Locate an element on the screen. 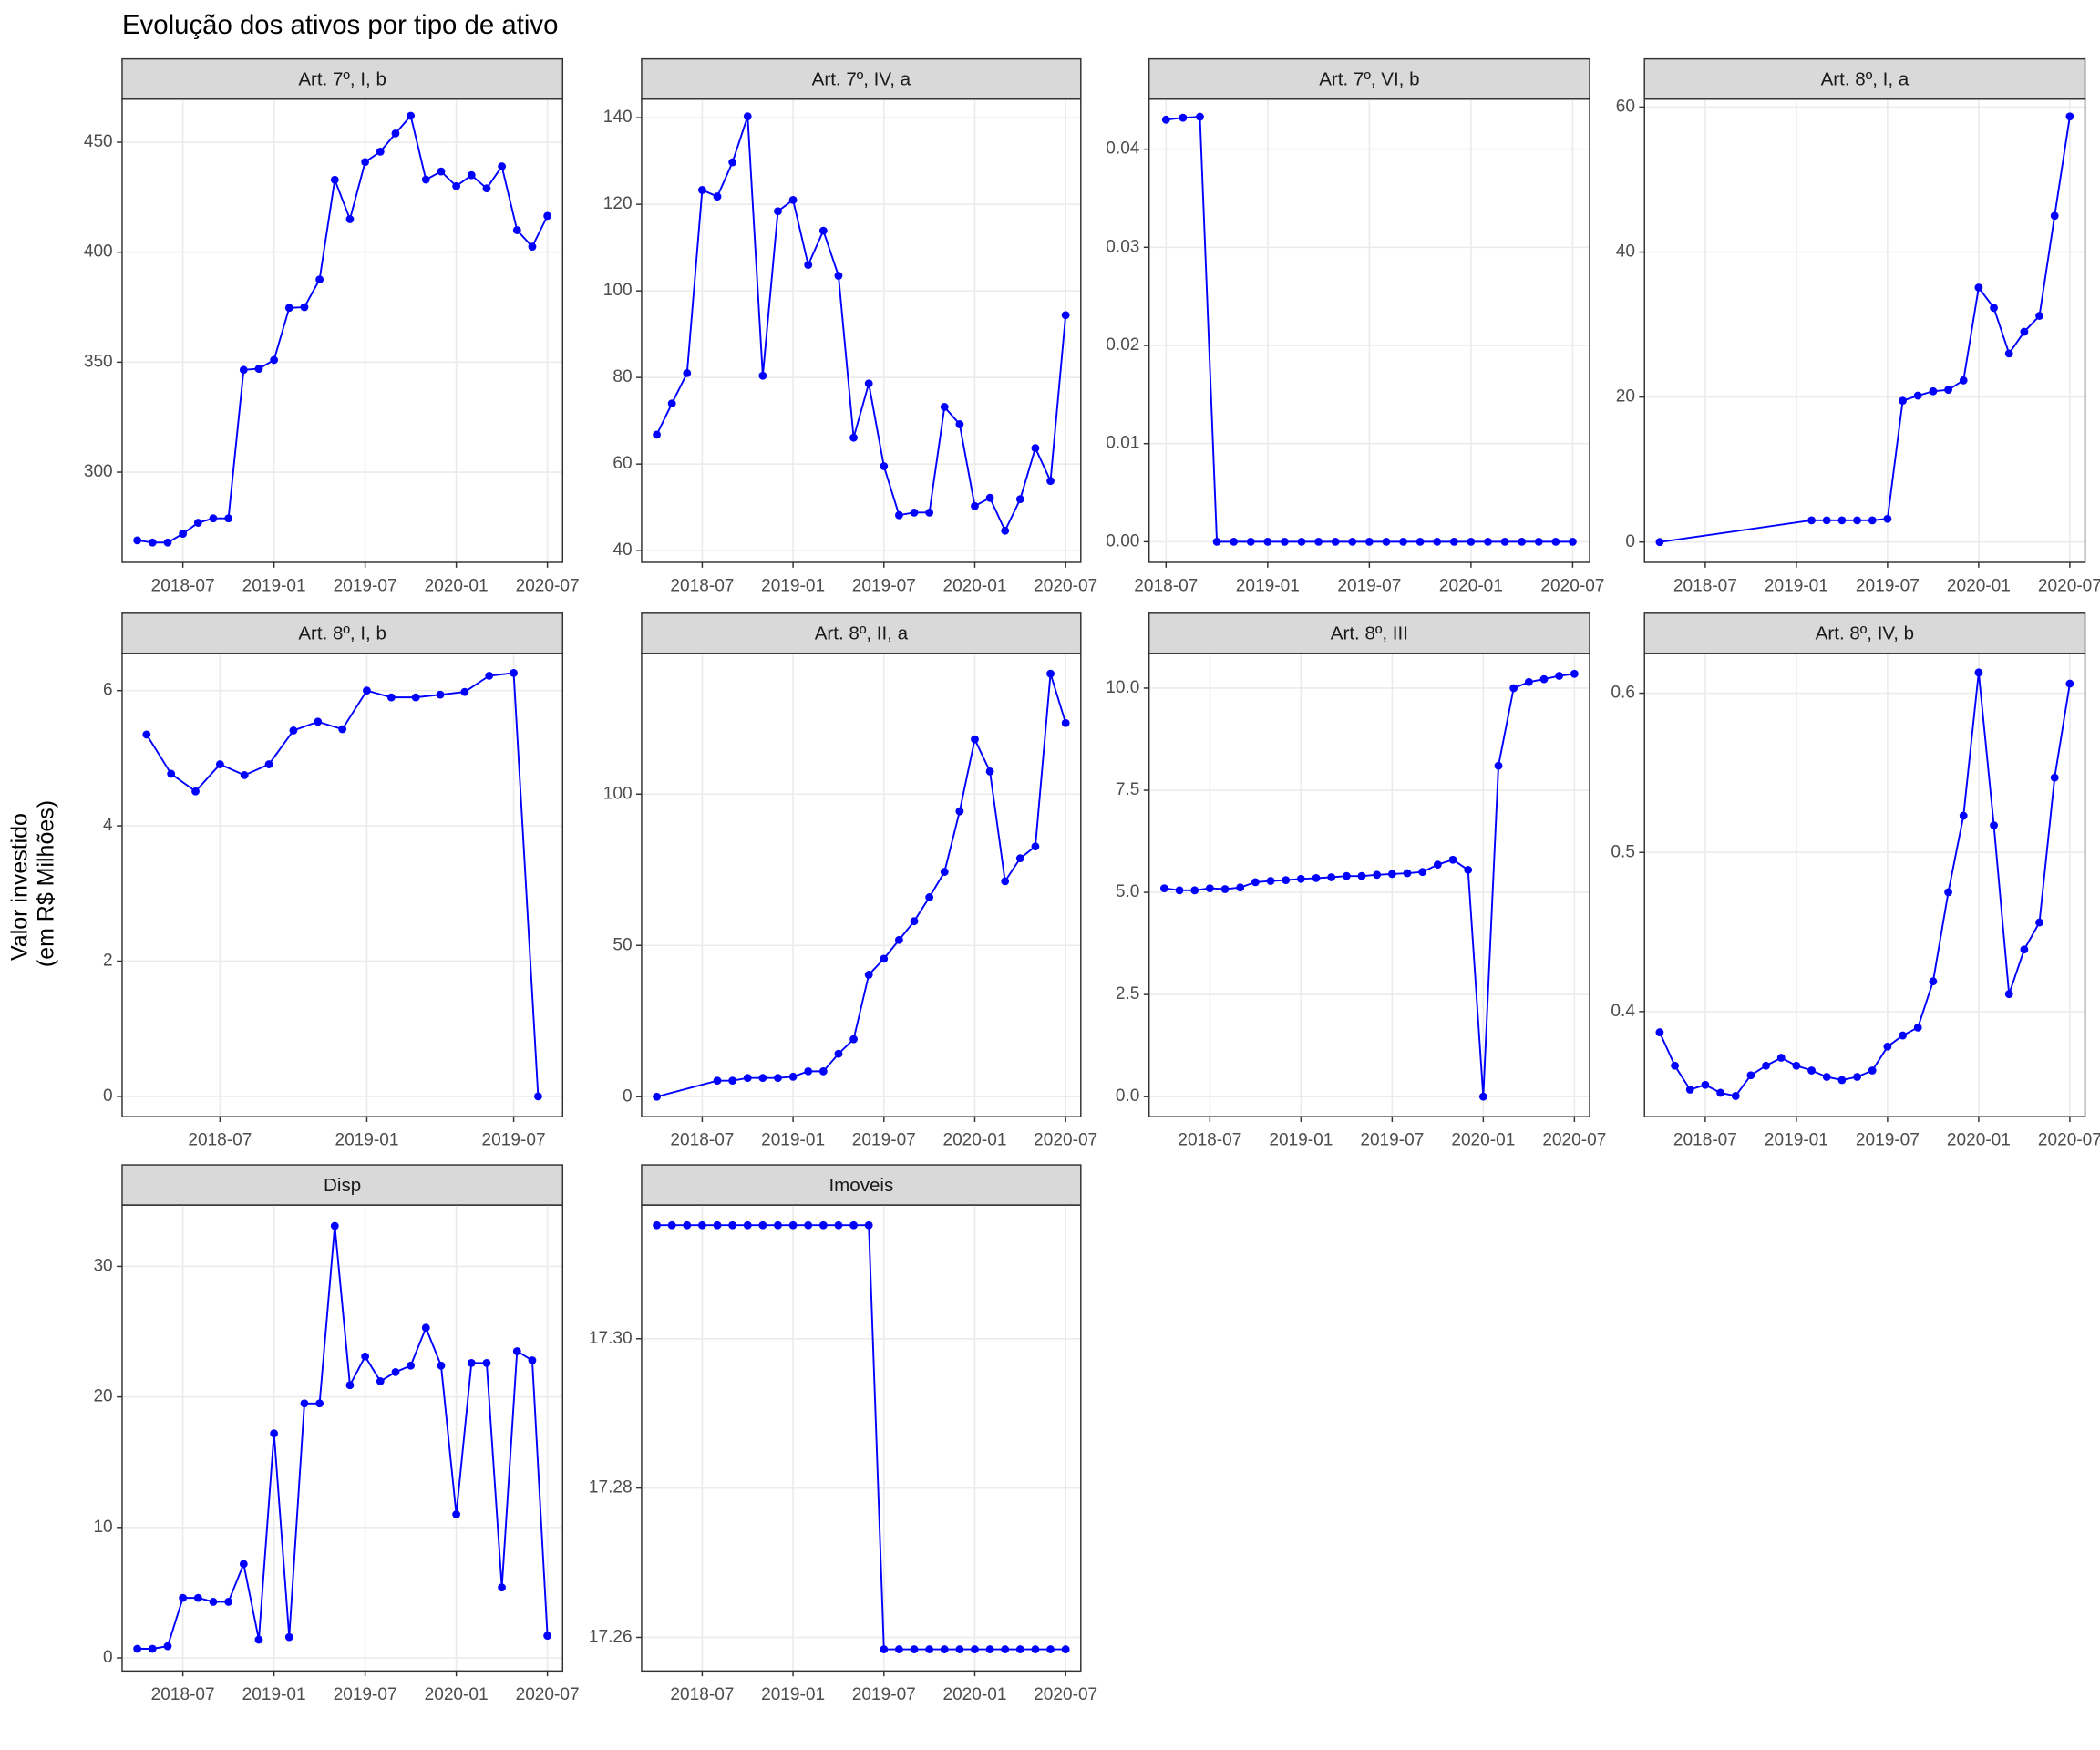  y-tick-label: 100 is located at coordinates (618, 291).